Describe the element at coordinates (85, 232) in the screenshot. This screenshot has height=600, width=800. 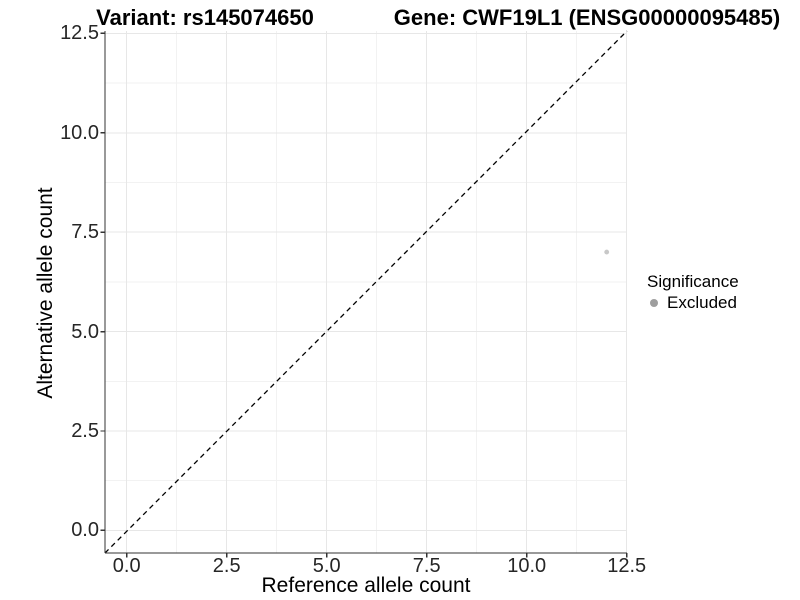
I see `y-tick-label-7.5: 7.5` at that location.